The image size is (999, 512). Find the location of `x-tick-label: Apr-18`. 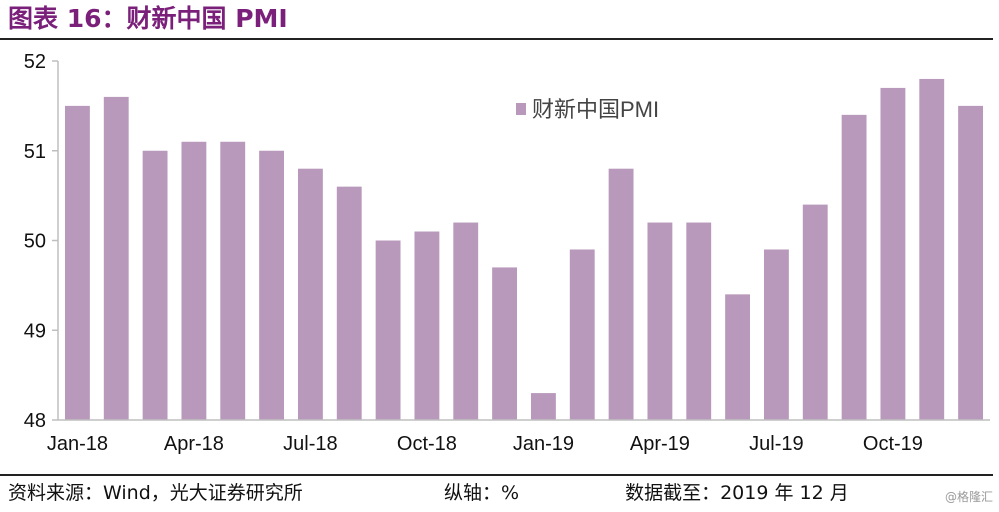

x-tick-label: Apr-18 is located at coordinates (194, 444).